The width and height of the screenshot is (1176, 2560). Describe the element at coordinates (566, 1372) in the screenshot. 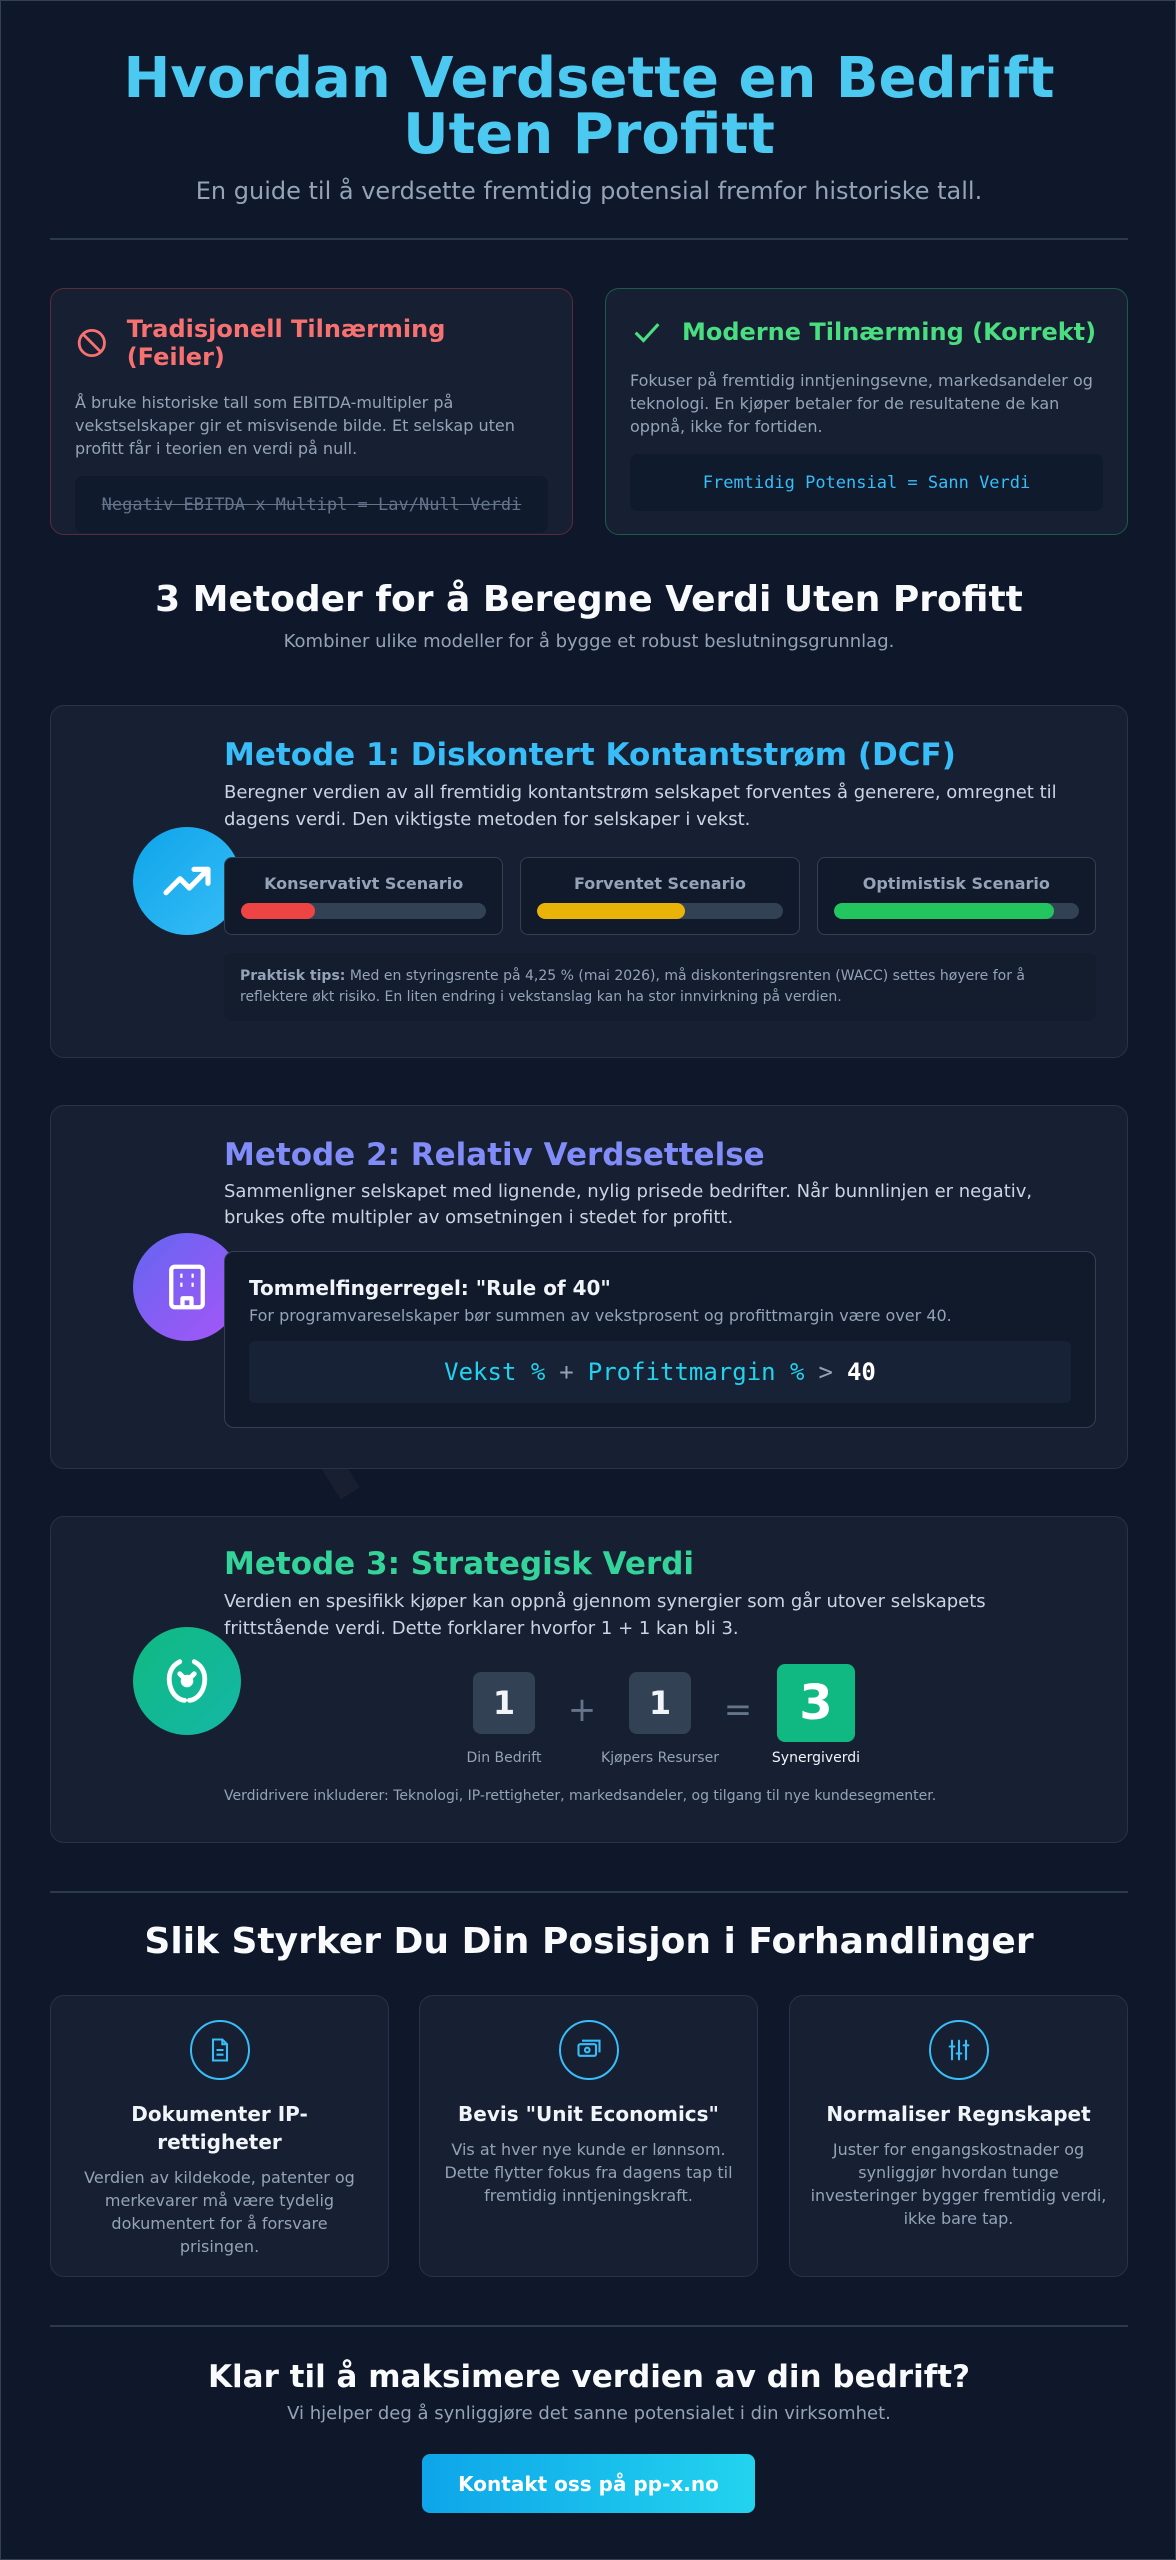

I see `formula-operator: +` at that location.